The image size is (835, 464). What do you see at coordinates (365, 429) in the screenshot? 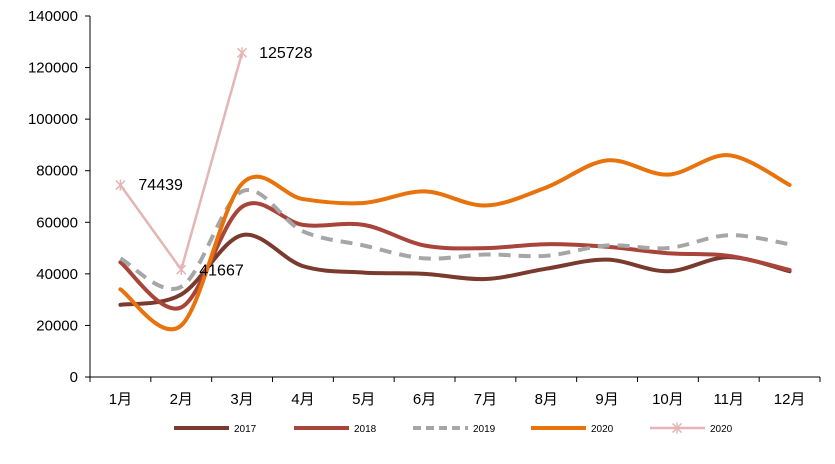
I see `legend-label: 2018` at bounding box center [365, 429].